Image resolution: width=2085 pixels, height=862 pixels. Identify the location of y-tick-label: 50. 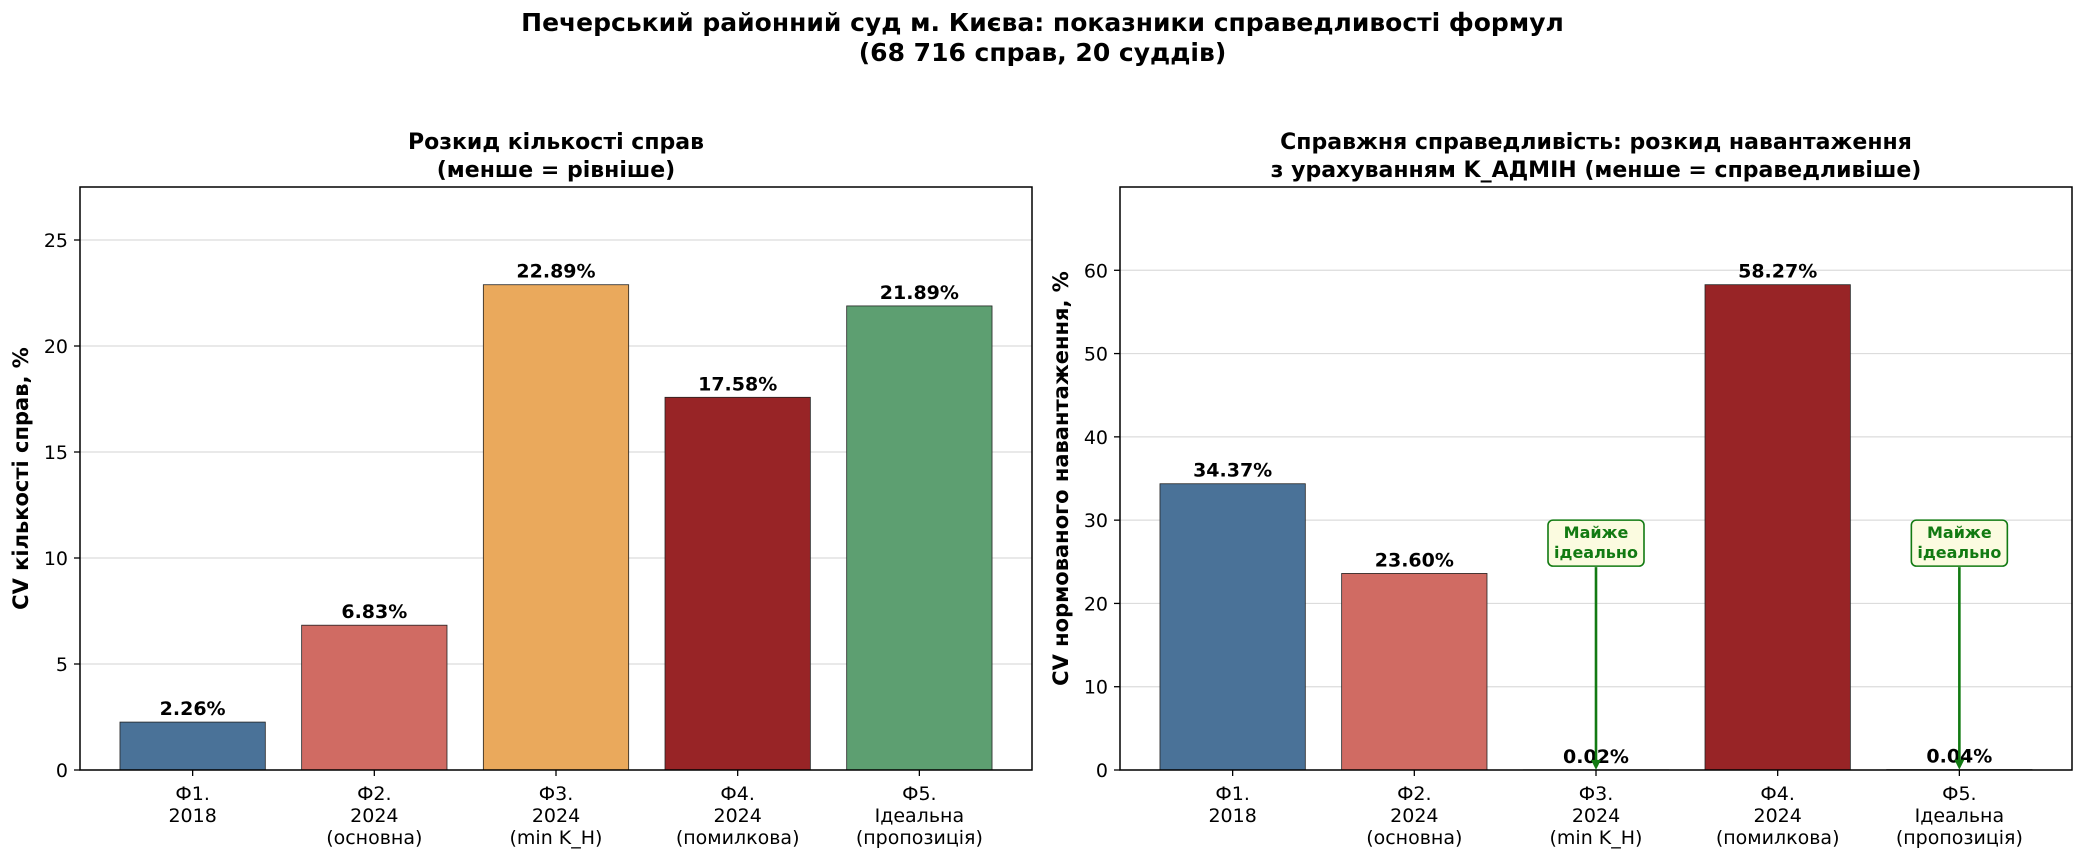
(1096, 355).